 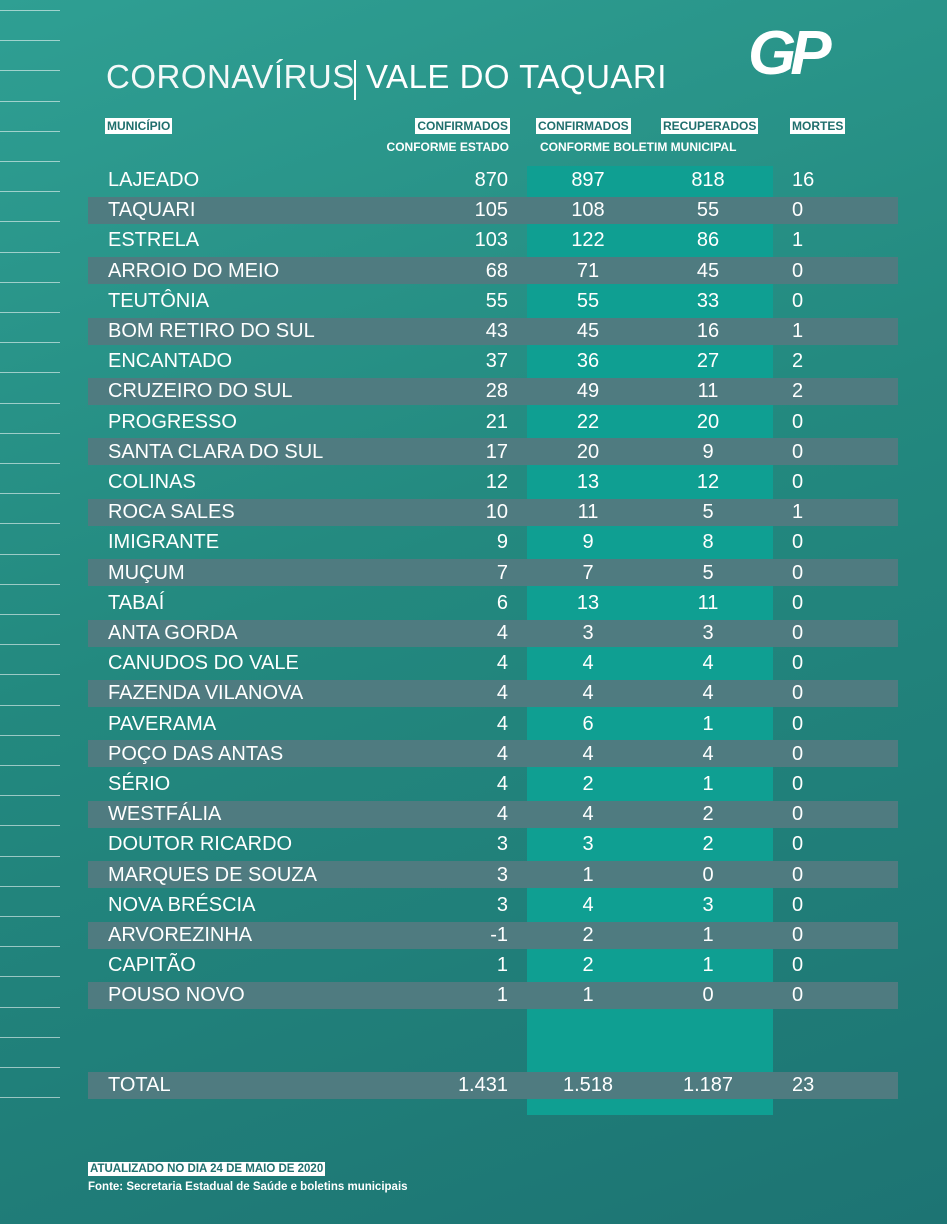 What do you see at coordinates (588, 784) in the screenshot?
I see `cell-confirmados-municipal: 2` at bounding box center [588, 784].